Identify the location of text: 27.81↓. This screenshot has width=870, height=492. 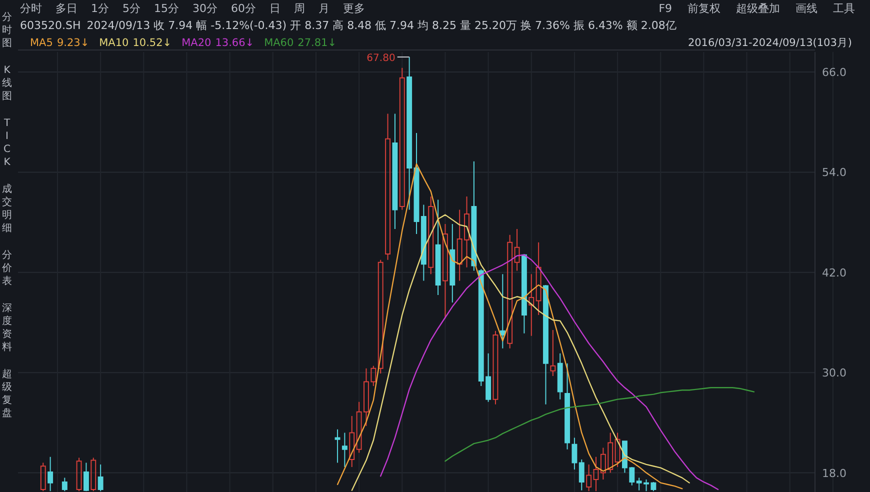
(317, 43).